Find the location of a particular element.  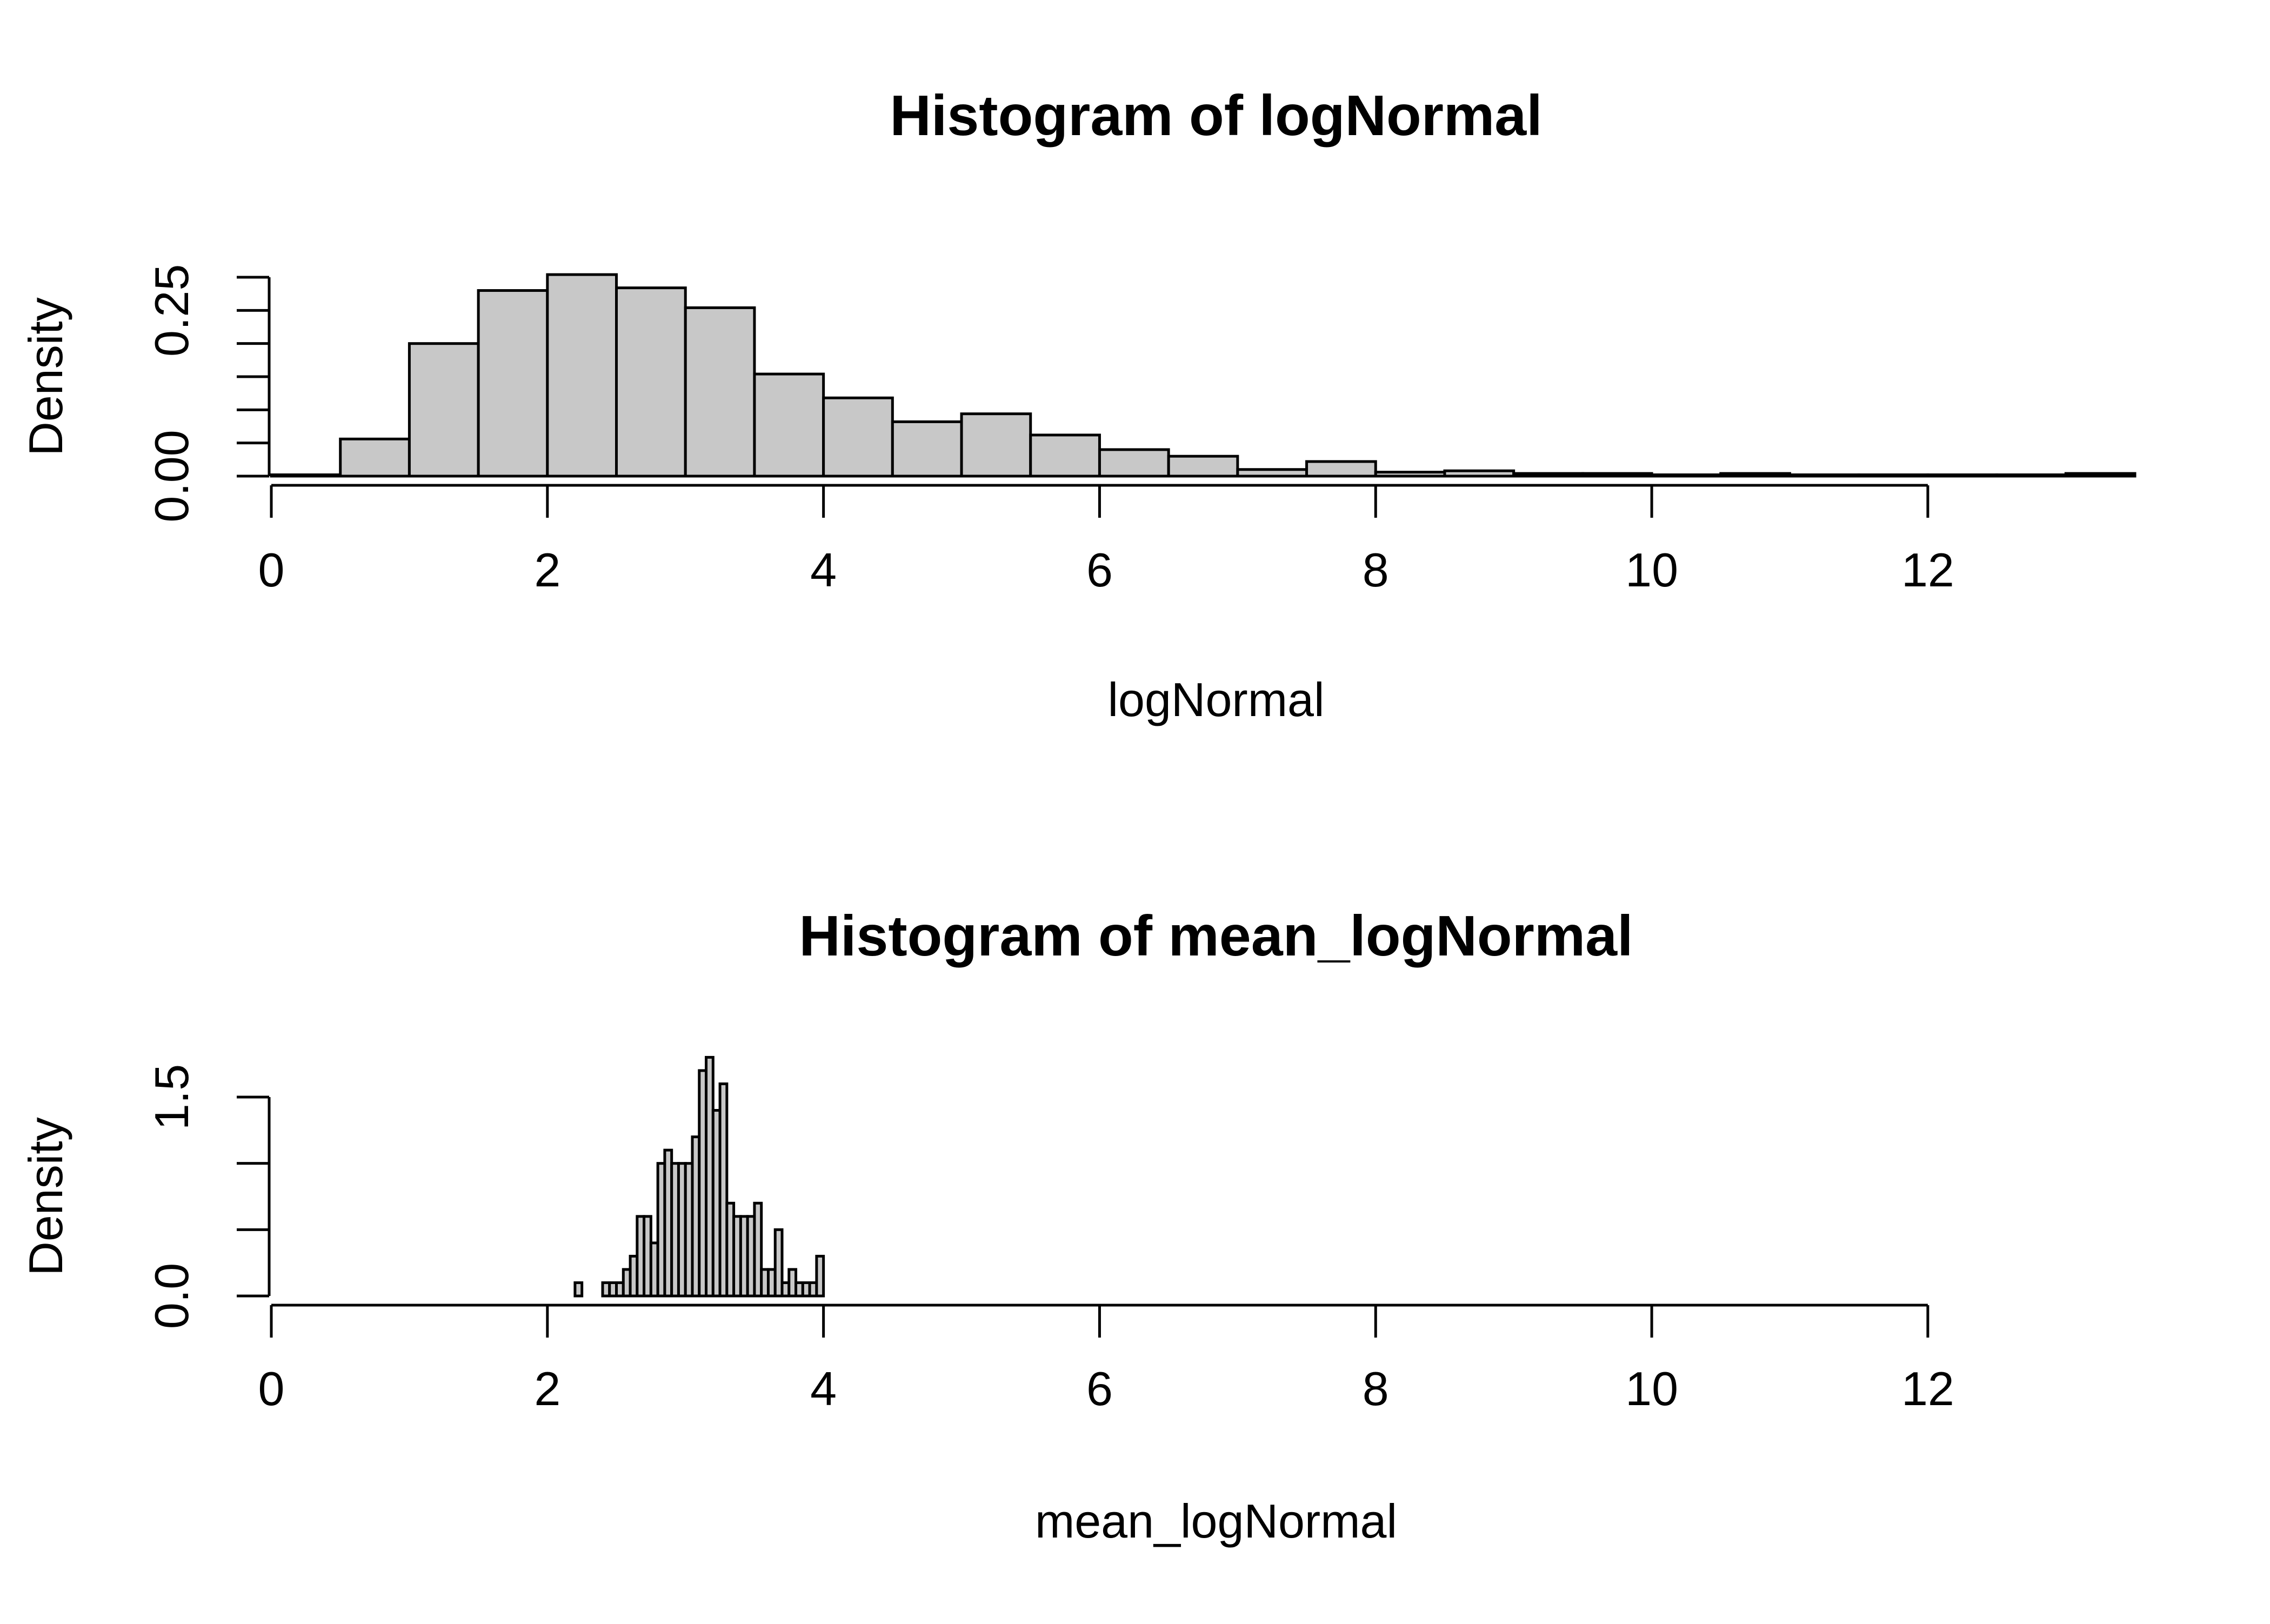

y-tick-label: 0.00 is located at coordinates (171, 476).